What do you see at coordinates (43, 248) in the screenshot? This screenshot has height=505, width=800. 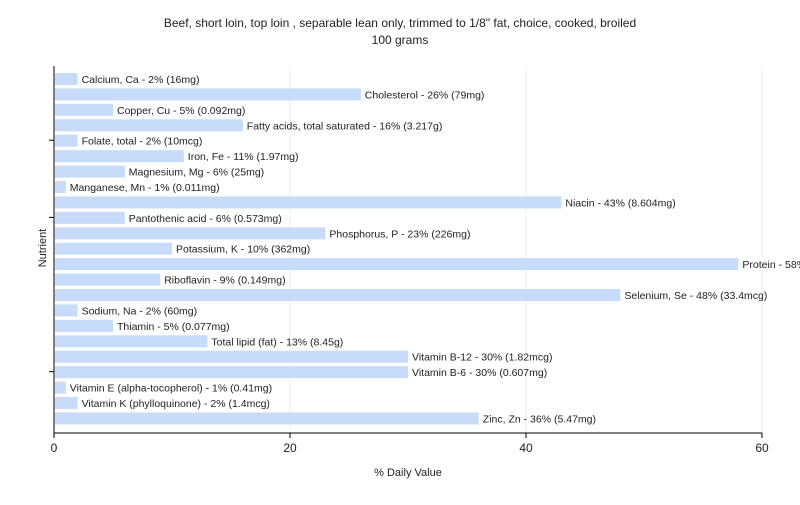 I see `y-axis-title: Nutrient` at bounding box center [43, 248].